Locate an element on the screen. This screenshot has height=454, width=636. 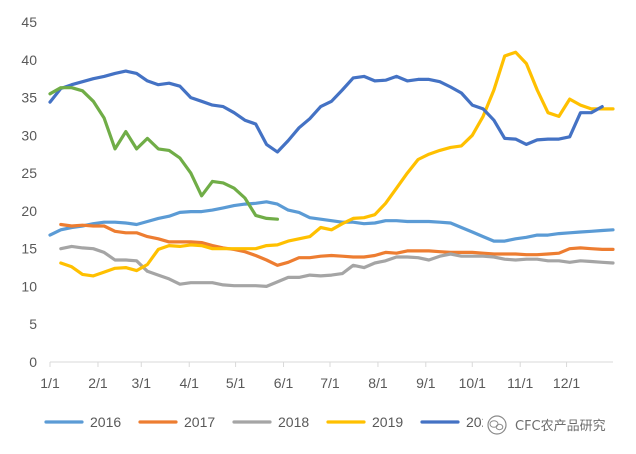
x-tick-label: 1/1 is located at coordinates (50, 383).